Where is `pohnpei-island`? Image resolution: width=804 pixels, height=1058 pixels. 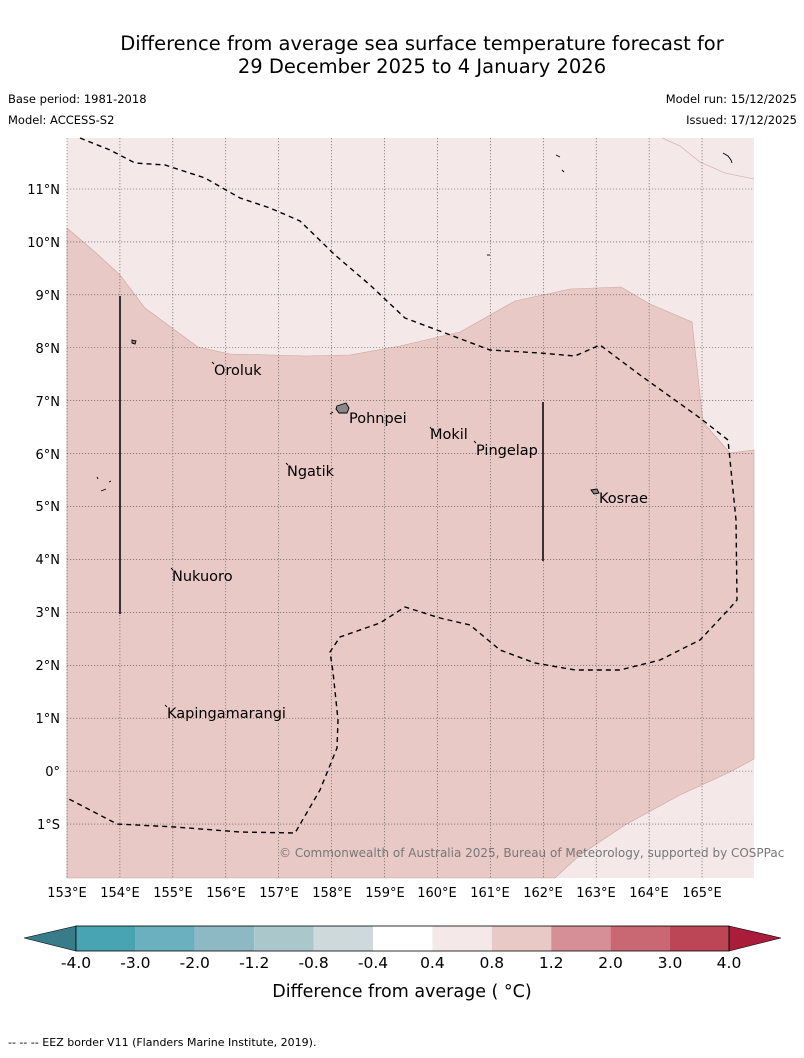 pohnpei-island is located at coordinates (342, 408).